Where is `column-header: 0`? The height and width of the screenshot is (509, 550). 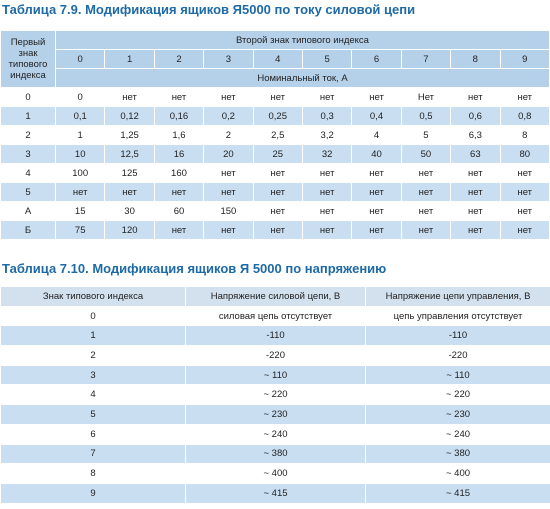
column-header: 0 is located at coordinates (80, 59).